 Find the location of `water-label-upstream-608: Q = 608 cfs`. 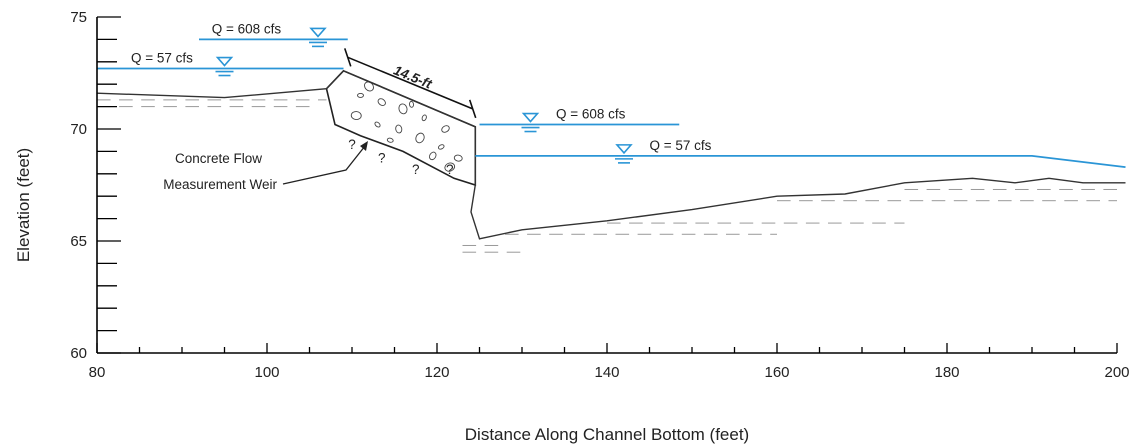

water-label-upstream-608: Q = 608 cfs is located at coordinates (247, 28).